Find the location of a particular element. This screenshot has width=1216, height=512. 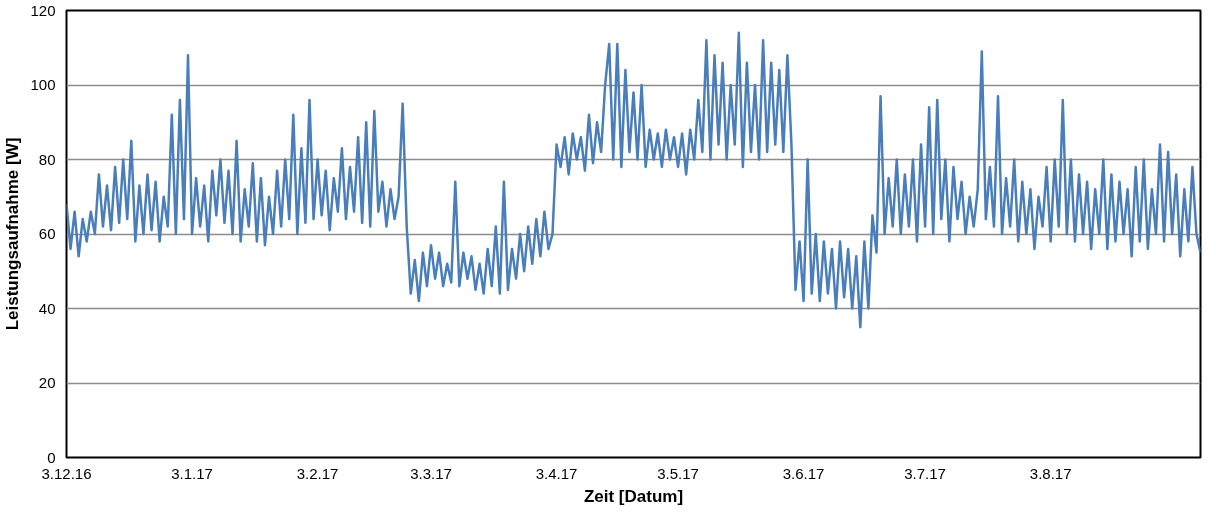

x-tick-label: 3.1.17 is located at coordinates (192, 473).